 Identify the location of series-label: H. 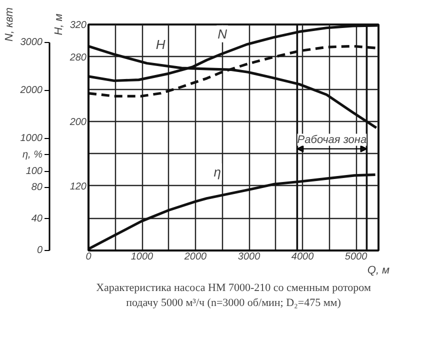
(161, 44).